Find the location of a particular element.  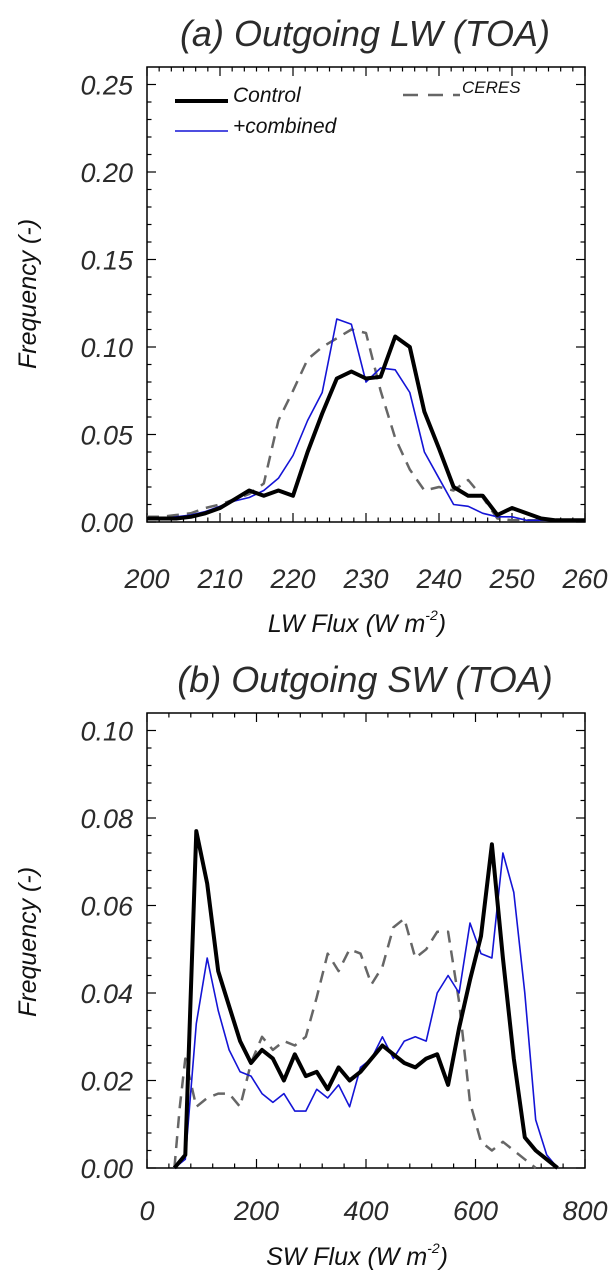

series-combined-line is located at coordinates (366, 420).